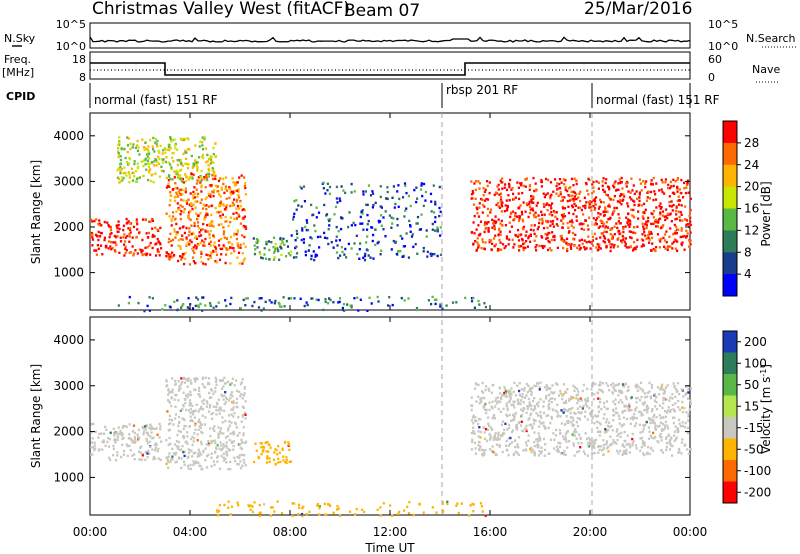 The height and width of the screenshot is (554, 800). Describe the element at coordinates (389, 547) in the screenshot. I see `time-axis-label: Time UT` at that location.